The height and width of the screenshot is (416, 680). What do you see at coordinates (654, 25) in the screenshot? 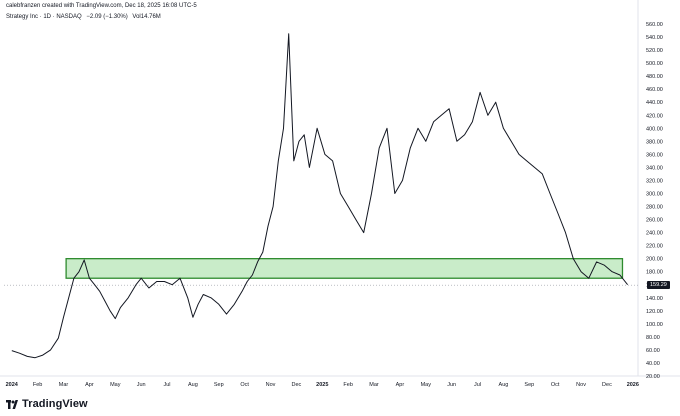
I see `y-tick-label: 560.00` at bounding box center [654, 25].